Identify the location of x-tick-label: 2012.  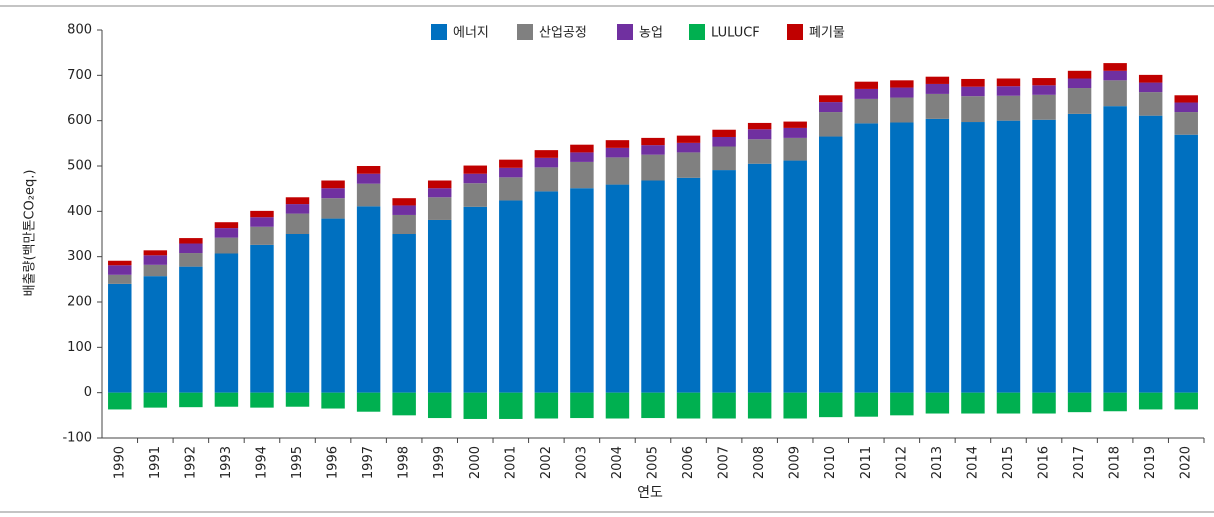
(901, 462).